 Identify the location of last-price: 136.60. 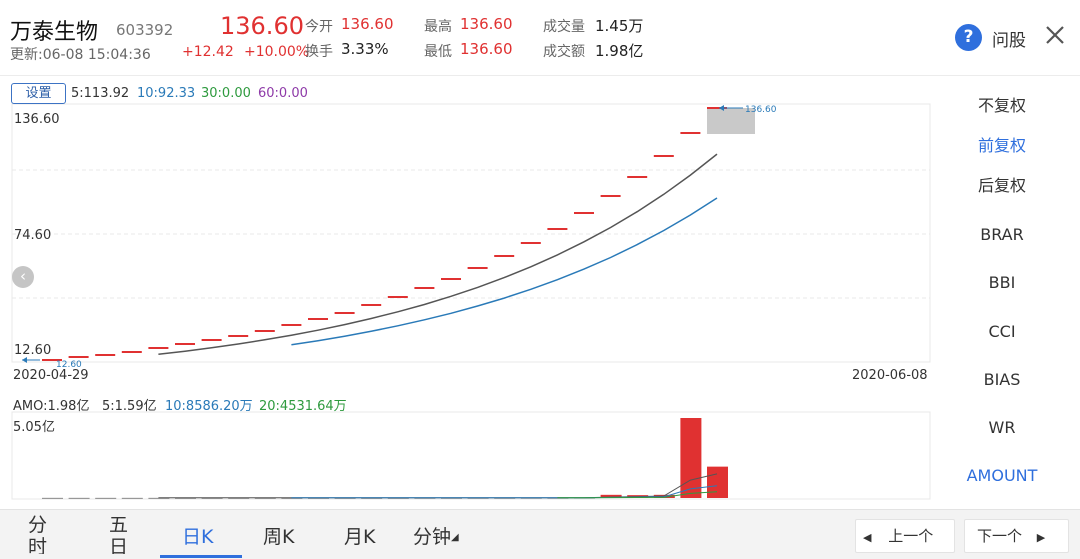
(262, 26).